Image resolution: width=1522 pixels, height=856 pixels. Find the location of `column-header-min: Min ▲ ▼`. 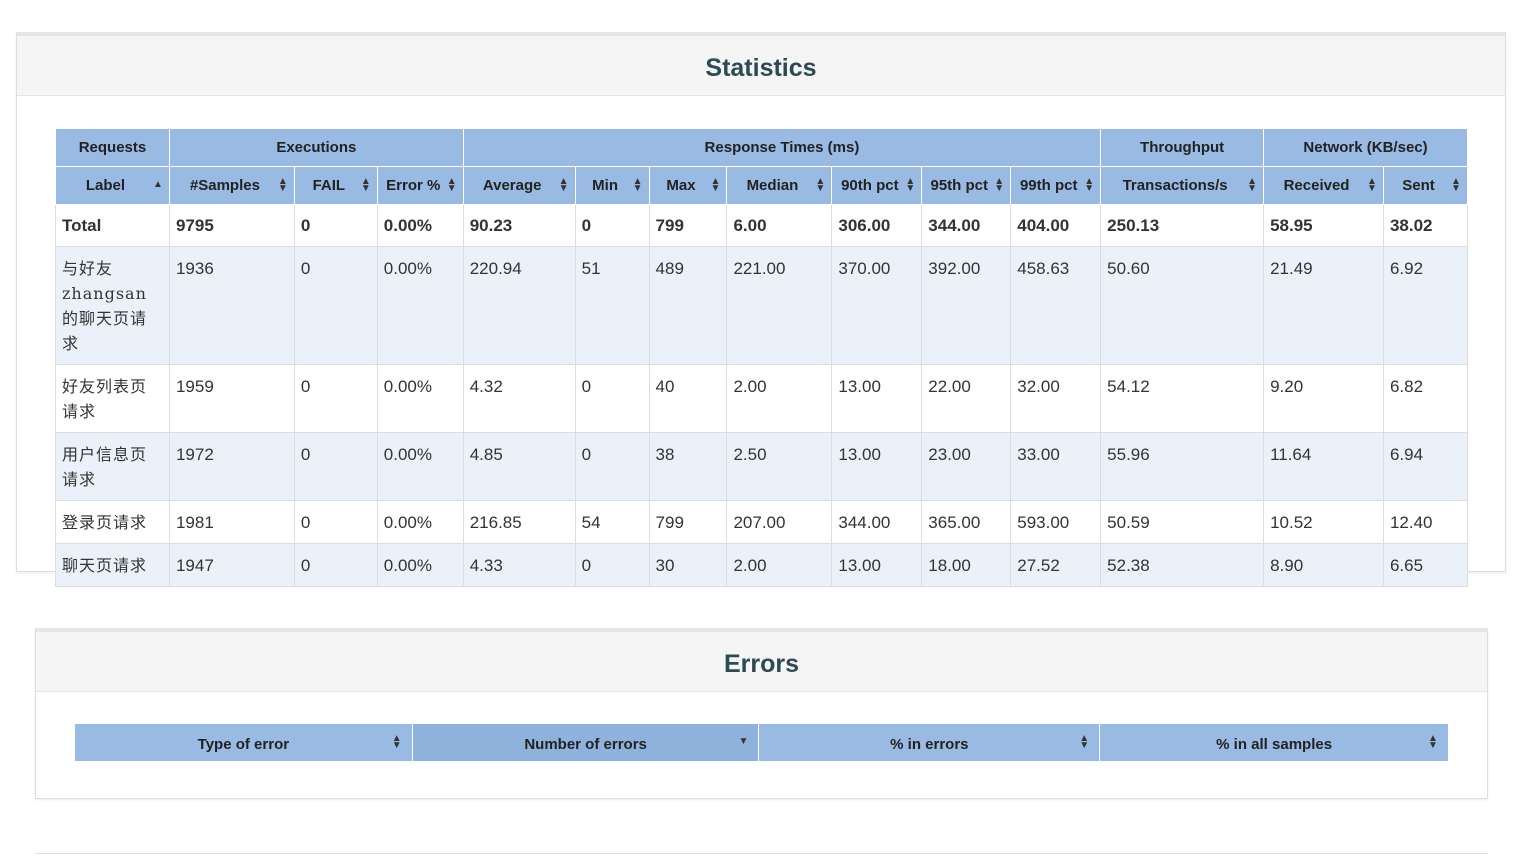

column-header-min: Min ▲ ▼ is located at coordinates (612, 185).